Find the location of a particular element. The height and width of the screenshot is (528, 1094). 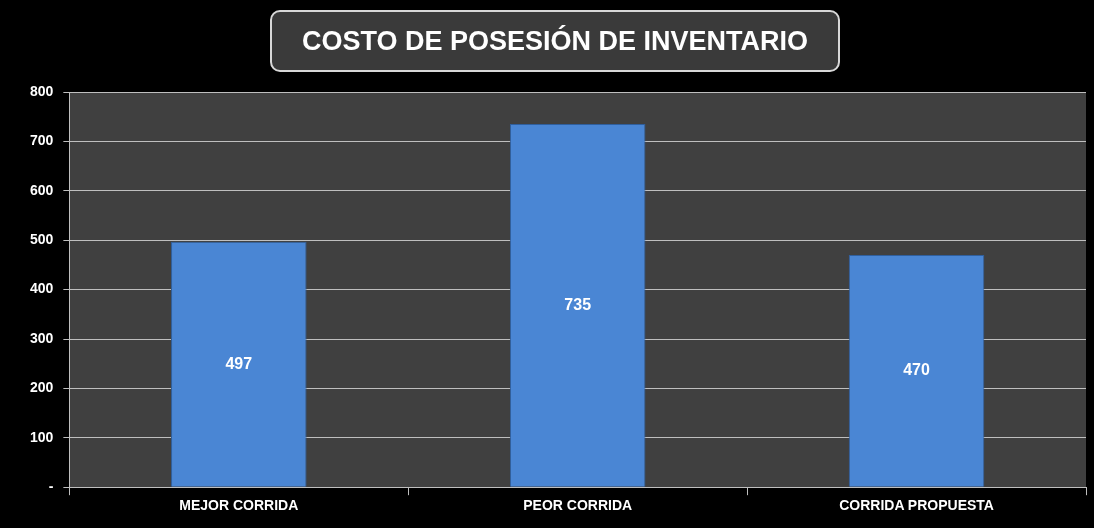

y-tick-label: 300 is located at coordinates (42, 337).